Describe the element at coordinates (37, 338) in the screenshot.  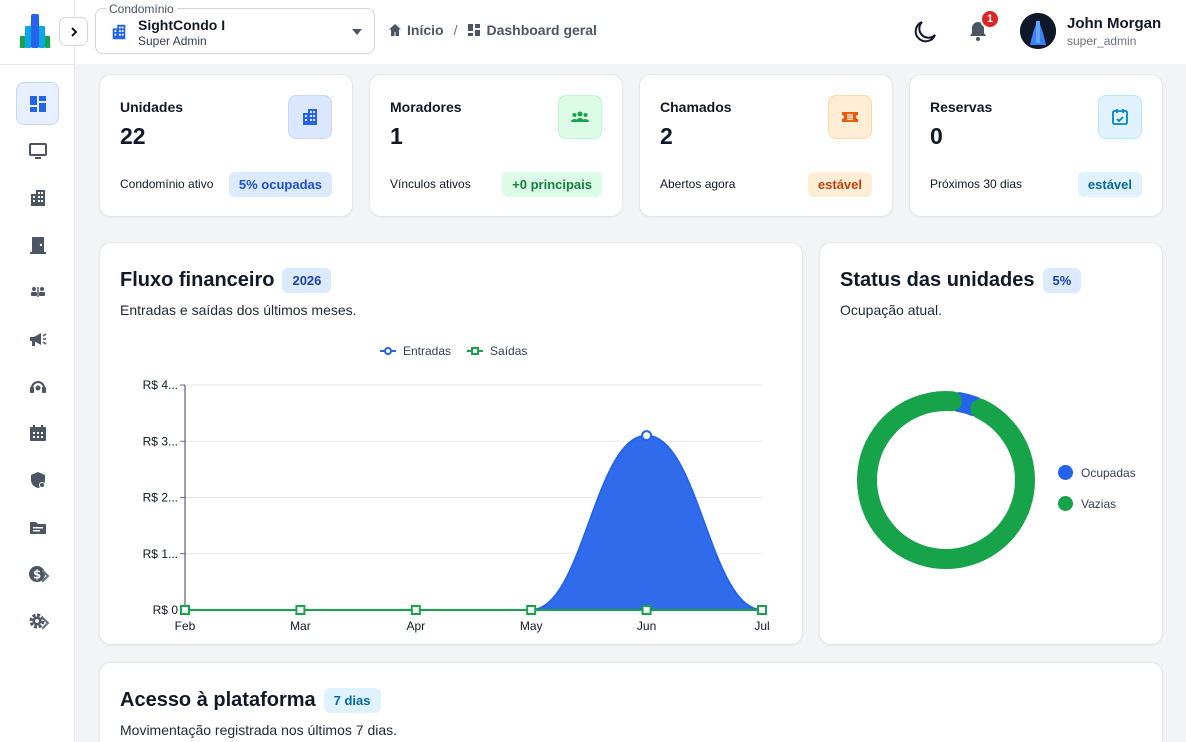
I see `sidebar-item-announcements` at that location.